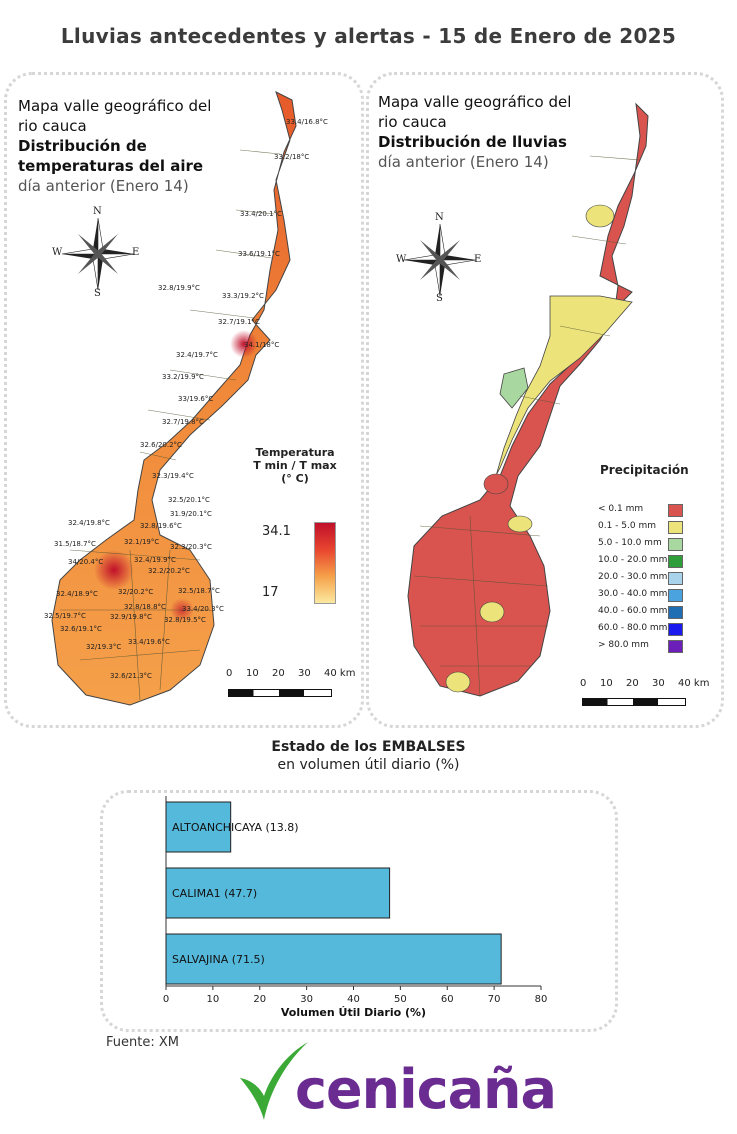 This screenshot has width=737, height=1134. Describe the element at coordinates (161, 445) in the screenshot. I see `station-label: 32.6/20.2°C` at that location.